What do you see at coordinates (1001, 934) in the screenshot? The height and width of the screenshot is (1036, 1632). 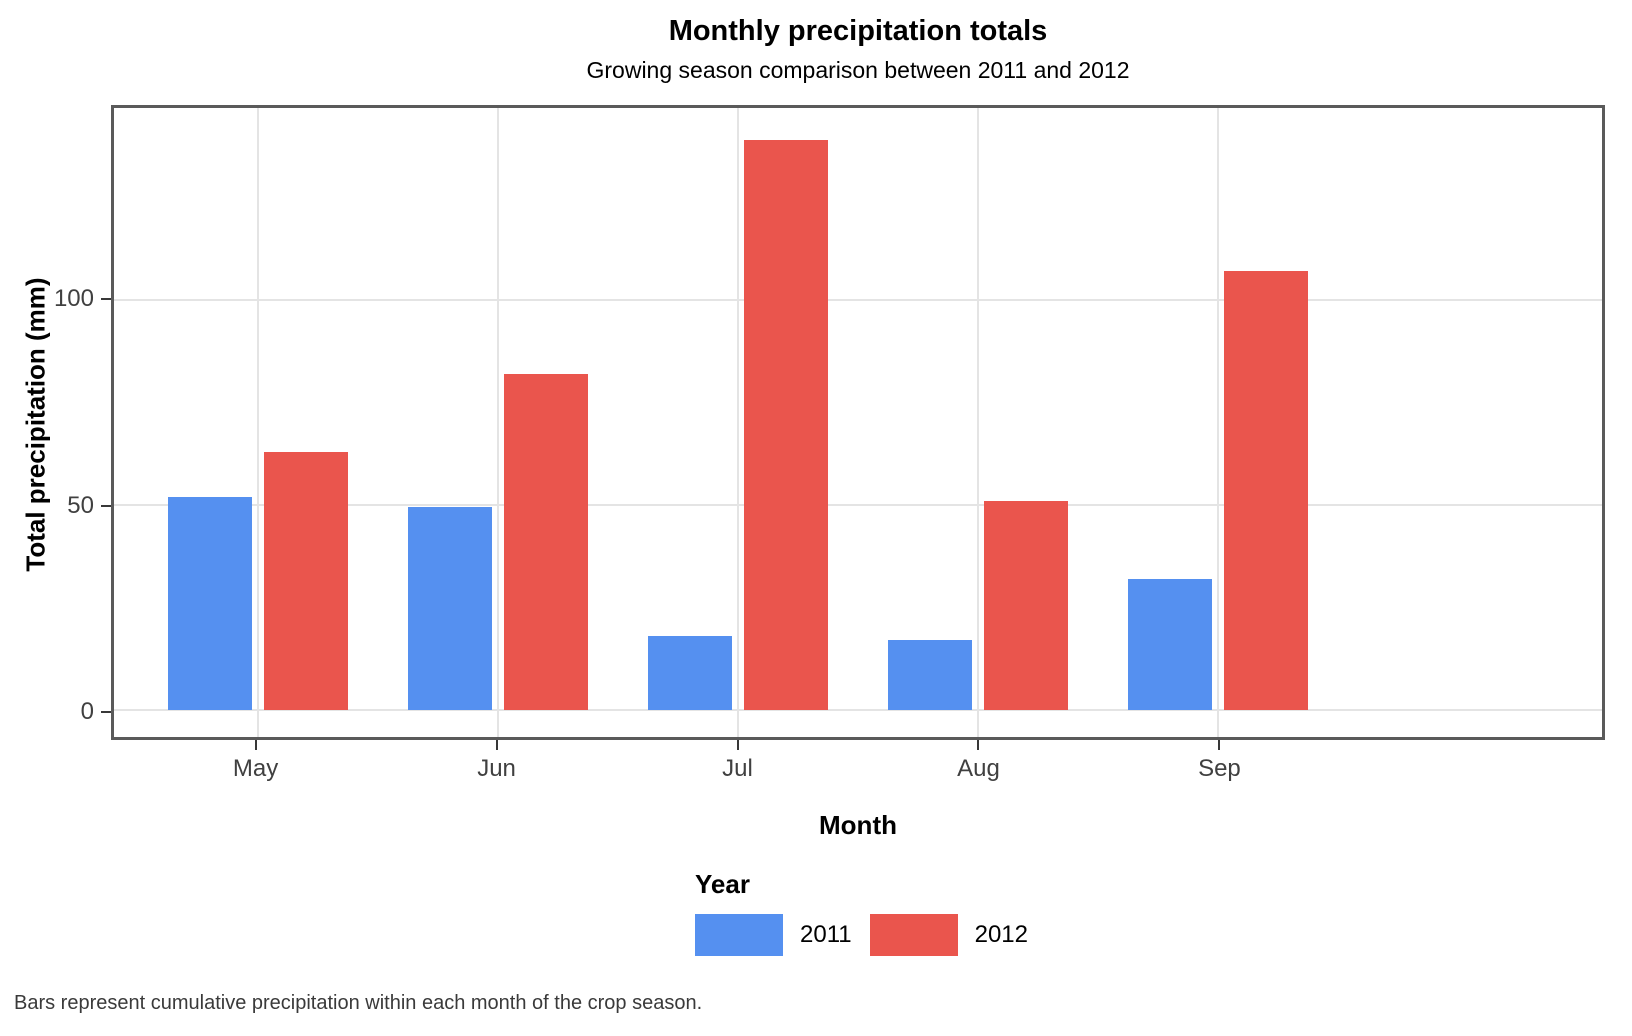 I see `legend-label-2012: 2012` at bounding box center [1001, 934].